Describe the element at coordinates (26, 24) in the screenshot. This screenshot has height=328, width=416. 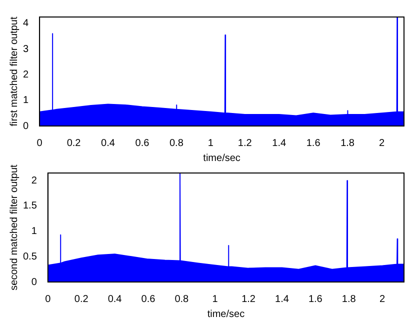
I see `y-tick-label: 4` at that location.